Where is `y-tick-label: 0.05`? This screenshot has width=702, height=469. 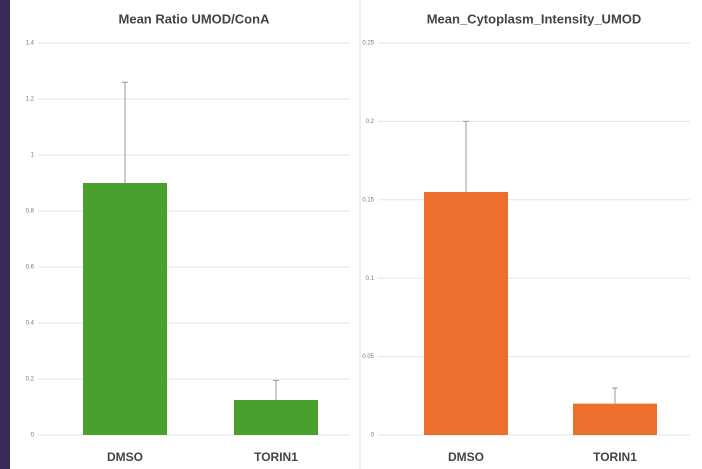
y-tick-label: 0.05 is located at coordinates (368, 357).